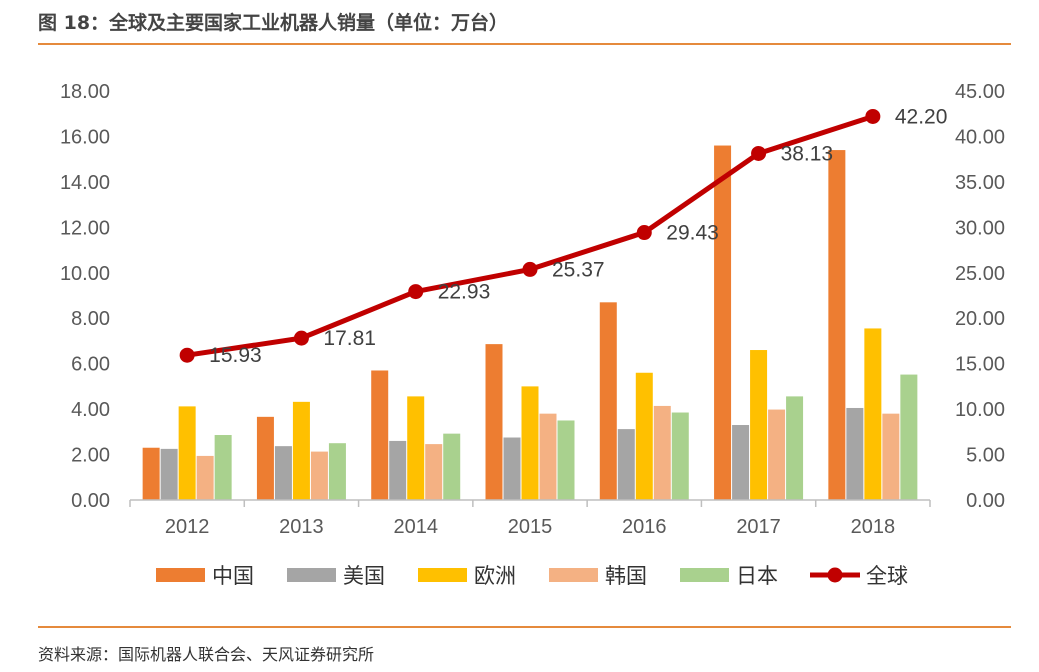  I want to click on bar-日本-2018, so click(909, 437).